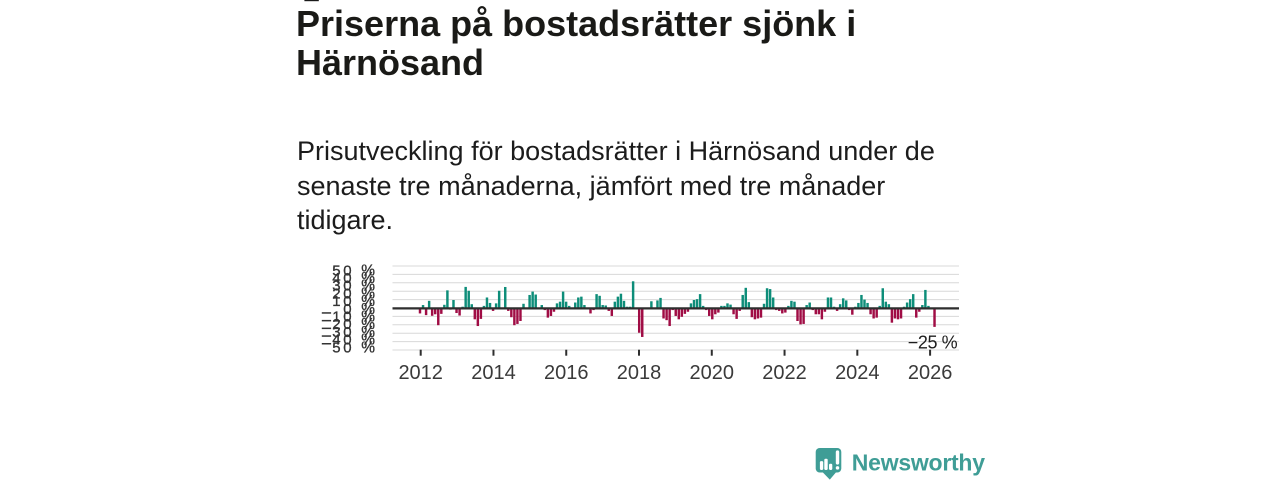 This screenshot has width=1280, height=480. What do you see at coordinates (784, 373) in the screenshot?
I see `svg-text: 2022` at bounding box center [784, 373].